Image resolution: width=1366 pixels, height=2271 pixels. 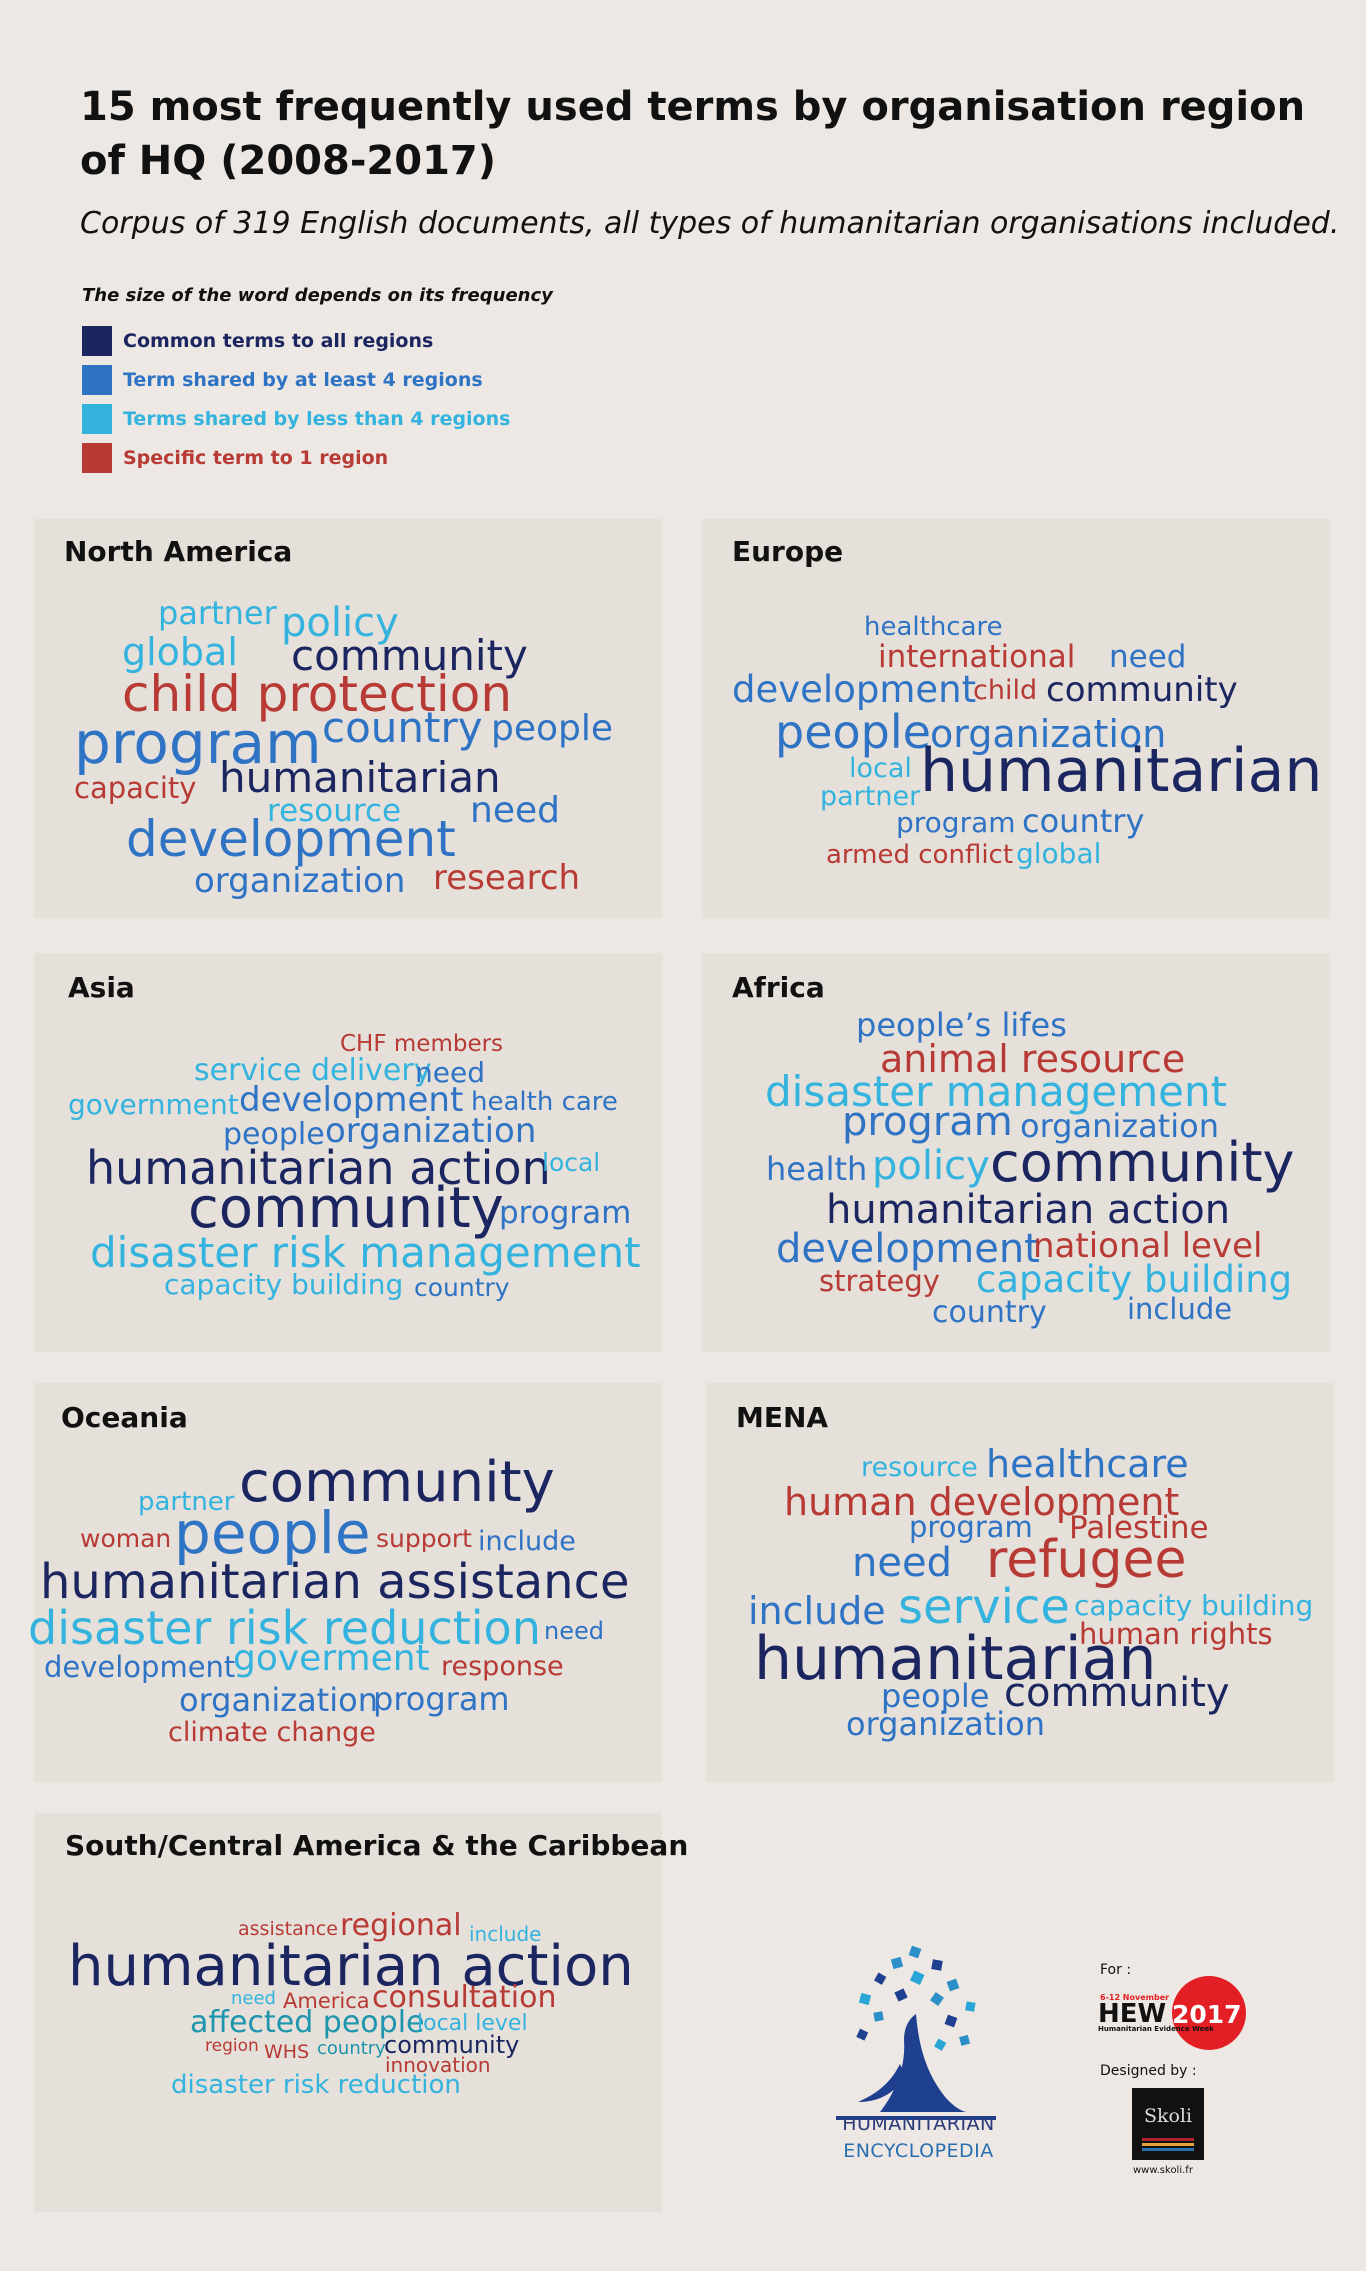 What do you see at coordinates (1168, 2139) in the screenshot?
I see `skoli-stripe` at bounding box center [1168, 2139].